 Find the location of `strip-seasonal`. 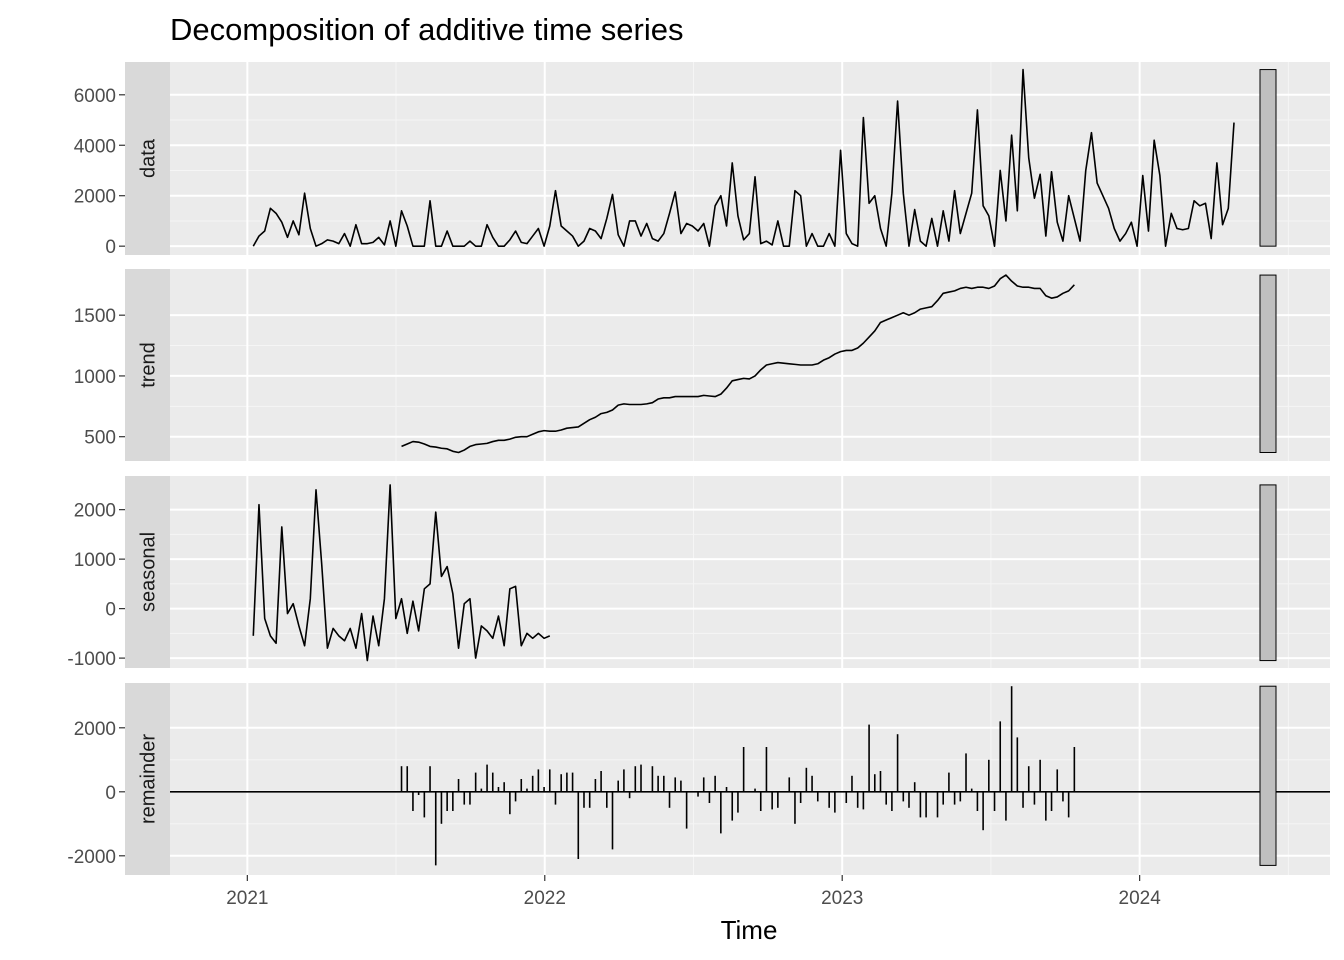

strip-seasonal is located at coordinates (147, 572).